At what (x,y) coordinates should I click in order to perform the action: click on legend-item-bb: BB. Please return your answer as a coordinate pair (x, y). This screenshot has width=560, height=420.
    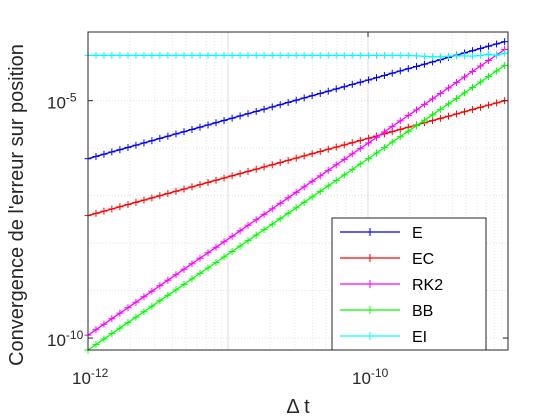
    Looking at the image, I should click on (386, 311).